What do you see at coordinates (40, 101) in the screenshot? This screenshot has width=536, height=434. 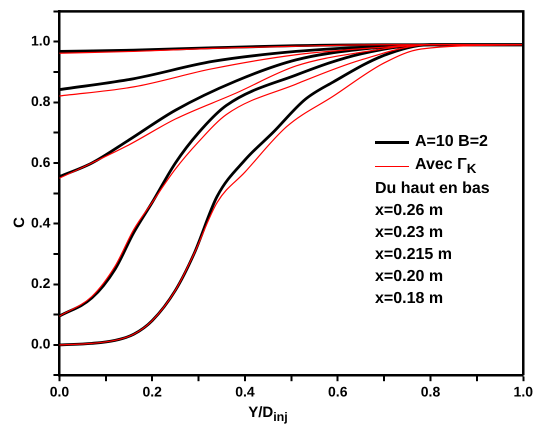 I see `y-tick-label: 0.8` at bounding box center [40, 101].